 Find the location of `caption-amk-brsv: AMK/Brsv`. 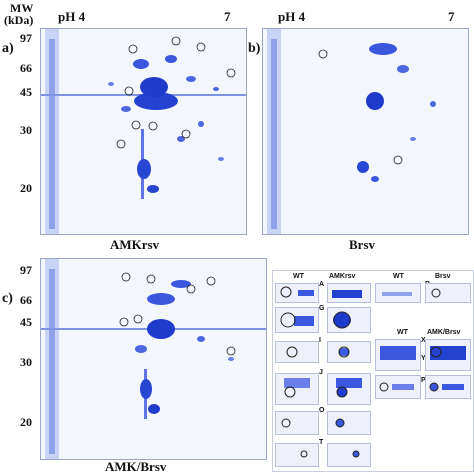

caption-amk-brsv: AMK/Brsv is located at coordinates (136, 466).